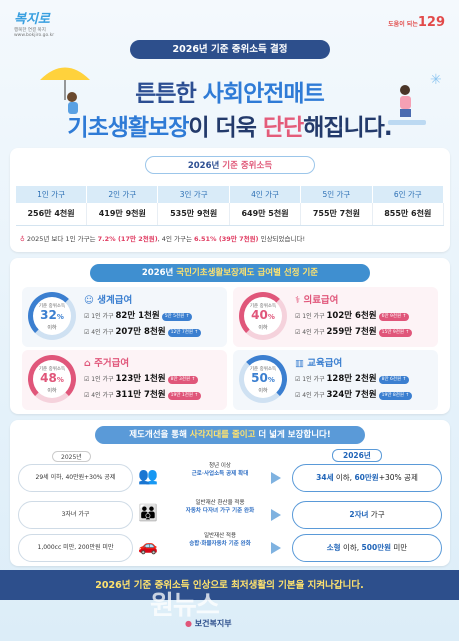 The image size is (459, 641). What do you see at coordinates (352, 378) in the screenshot?
I see `benefit-row: ☑ 1인 가구 128만 2천원 8만 6천원 ↑` at bounding box center [352, 378].